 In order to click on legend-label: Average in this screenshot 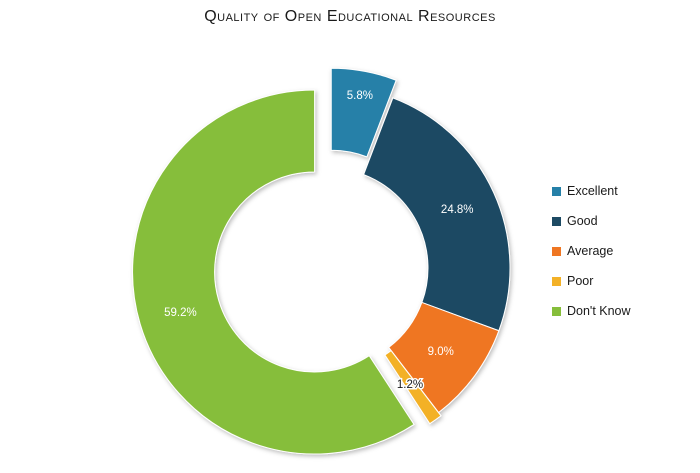, I will do `click(590, 251)`.